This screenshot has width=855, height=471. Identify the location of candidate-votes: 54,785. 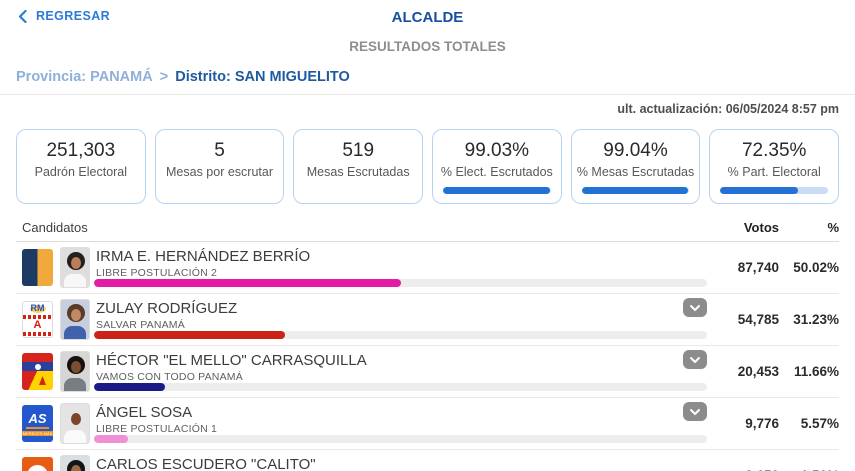
(758, 319).